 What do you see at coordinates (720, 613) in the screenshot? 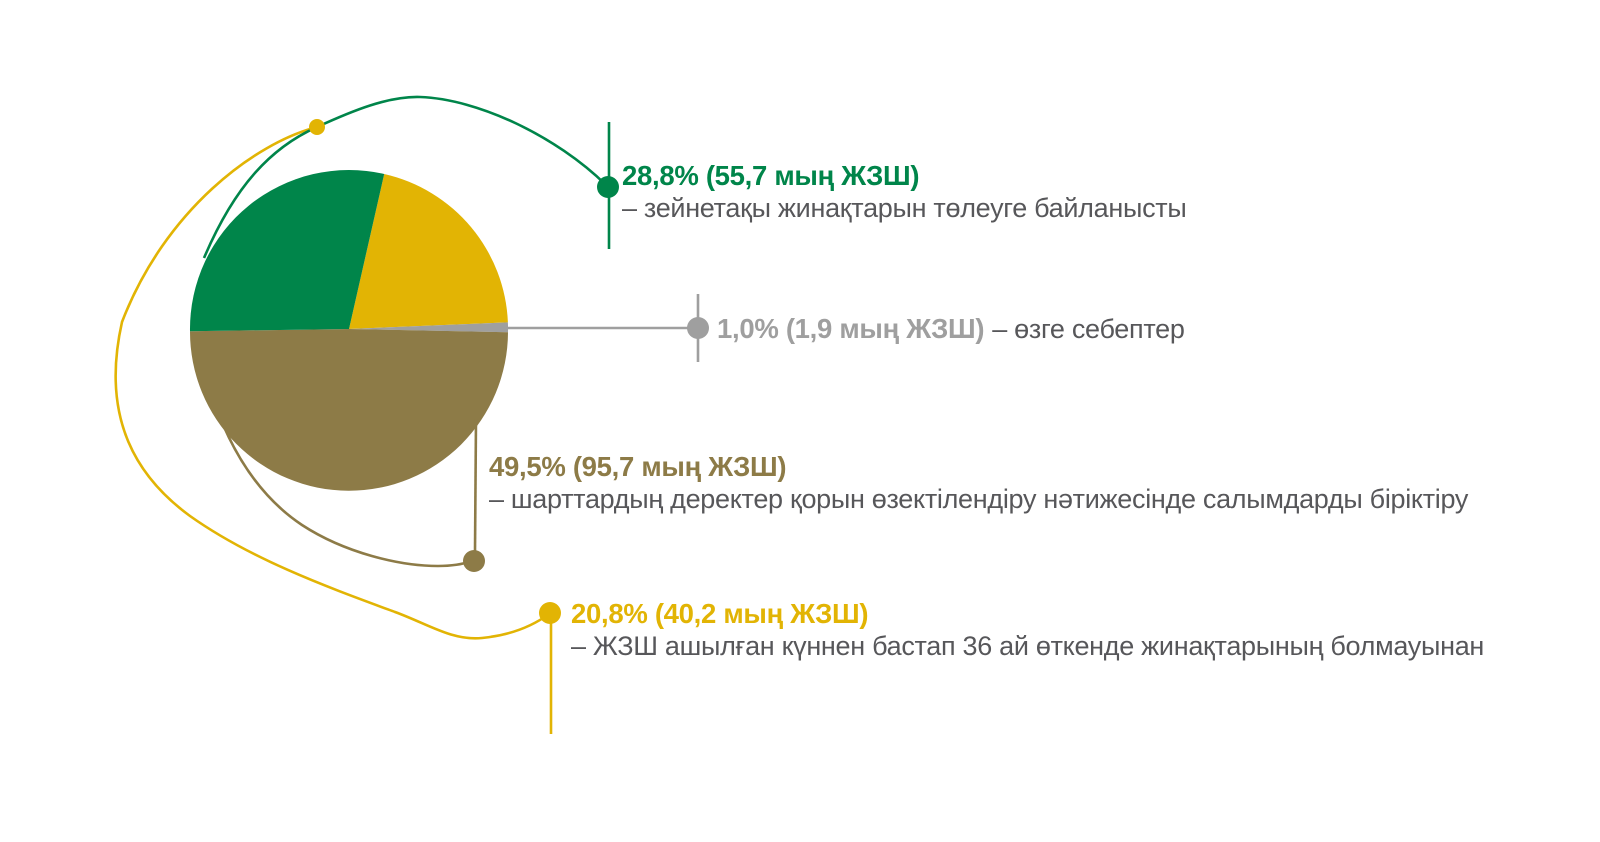
I see `callout-headline-no-savings-36-months: 20,8% (40,2 мың ЖЗШ)` at bounding box center [720, 613].